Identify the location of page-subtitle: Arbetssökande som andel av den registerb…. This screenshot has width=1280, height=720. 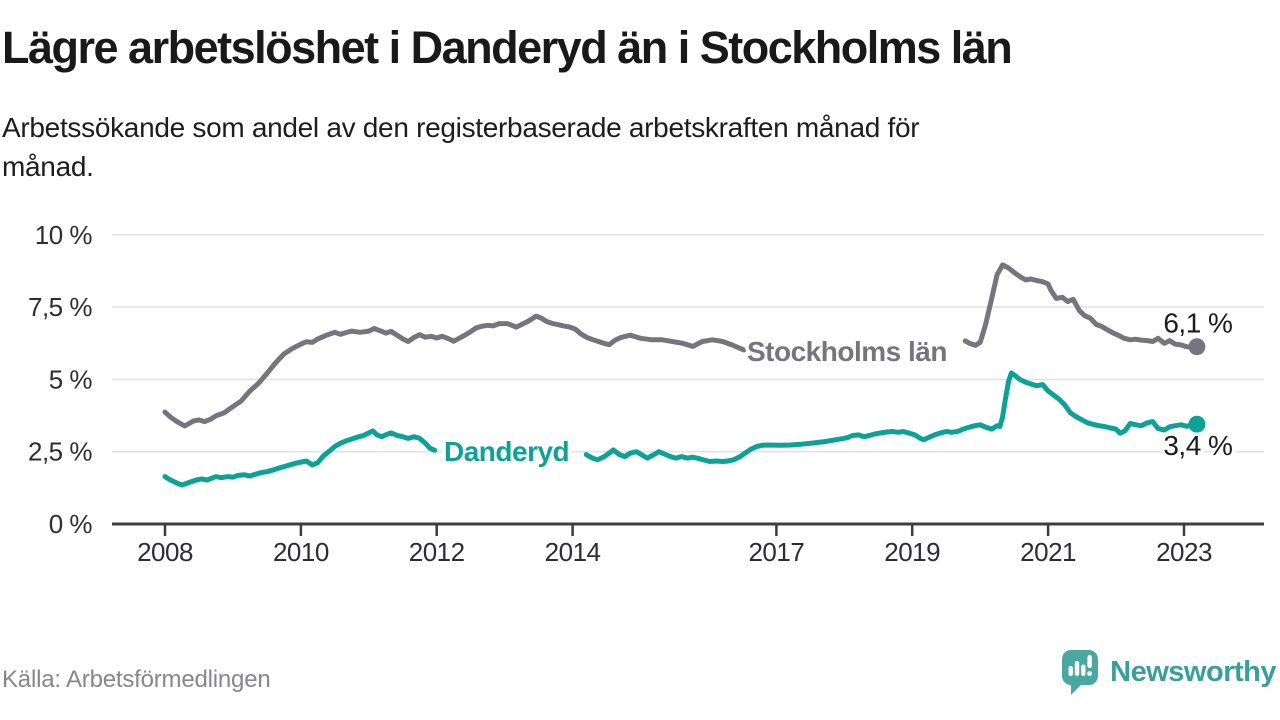
(461, 147).